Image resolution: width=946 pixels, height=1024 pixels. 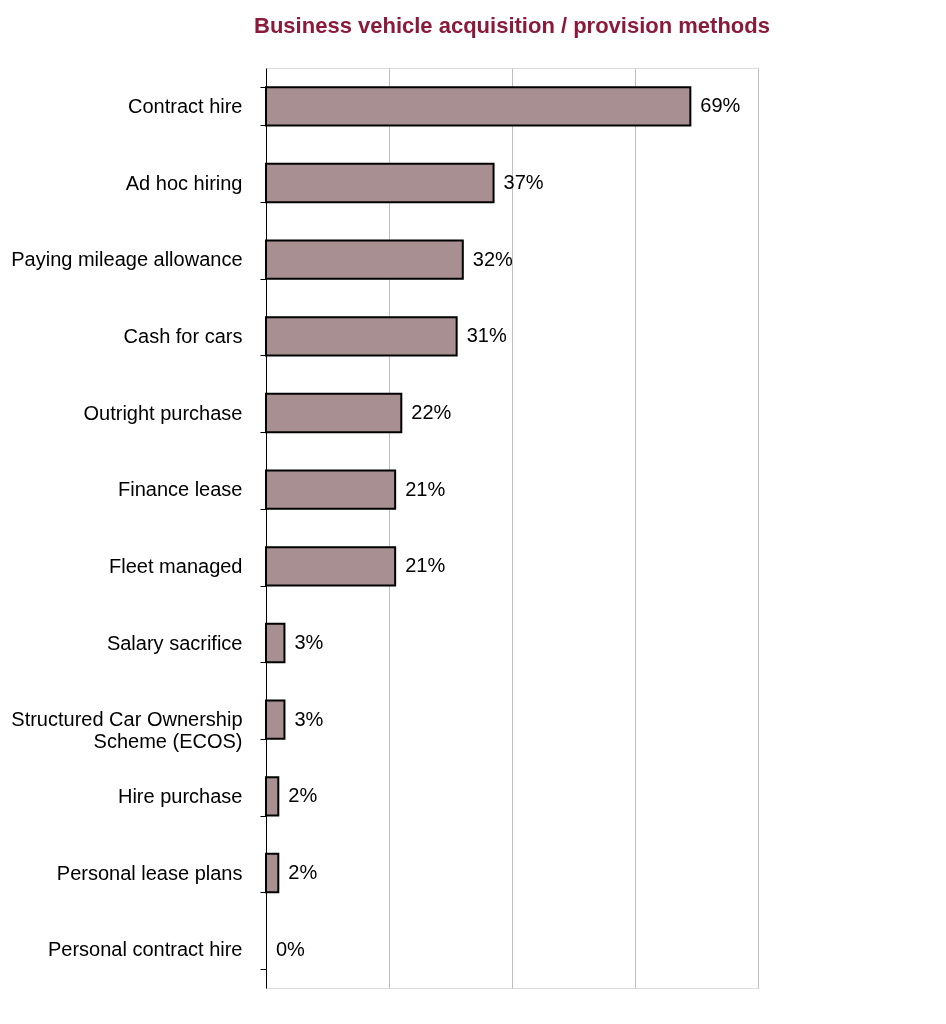 I want to click on y-tick-label: Personal contract hire, so click(x=145, y=949).